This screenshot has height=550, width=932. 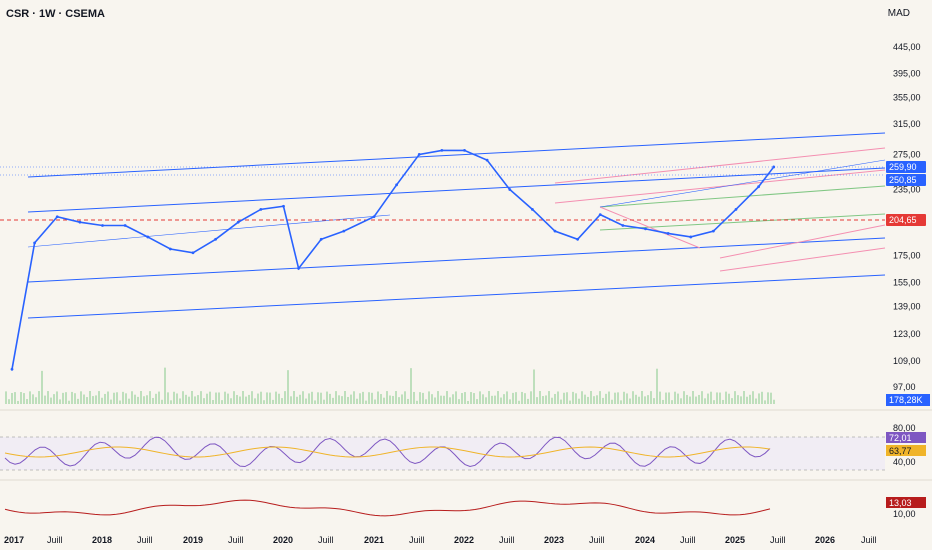 What do you see at coordinates (907, 154) in the screenshot?
I see `price-tick-label: 275,00` at bounding box center [907, 154].